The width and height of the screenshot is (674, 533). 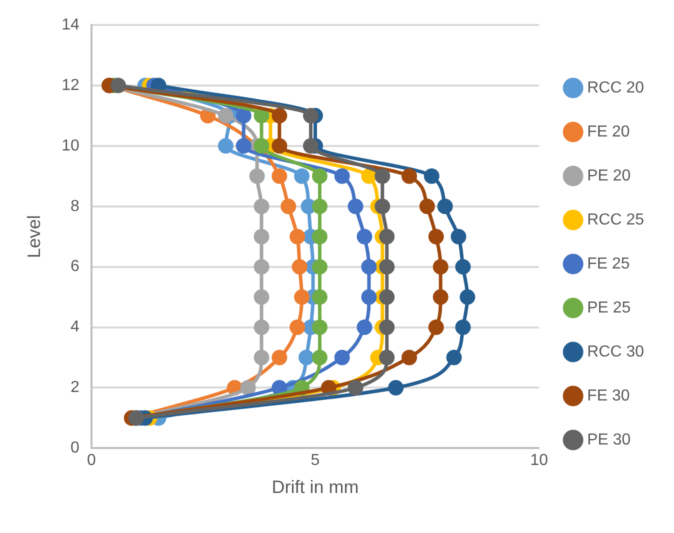 I want to click on legend-label: PE 20, so click(x=609, y=175).